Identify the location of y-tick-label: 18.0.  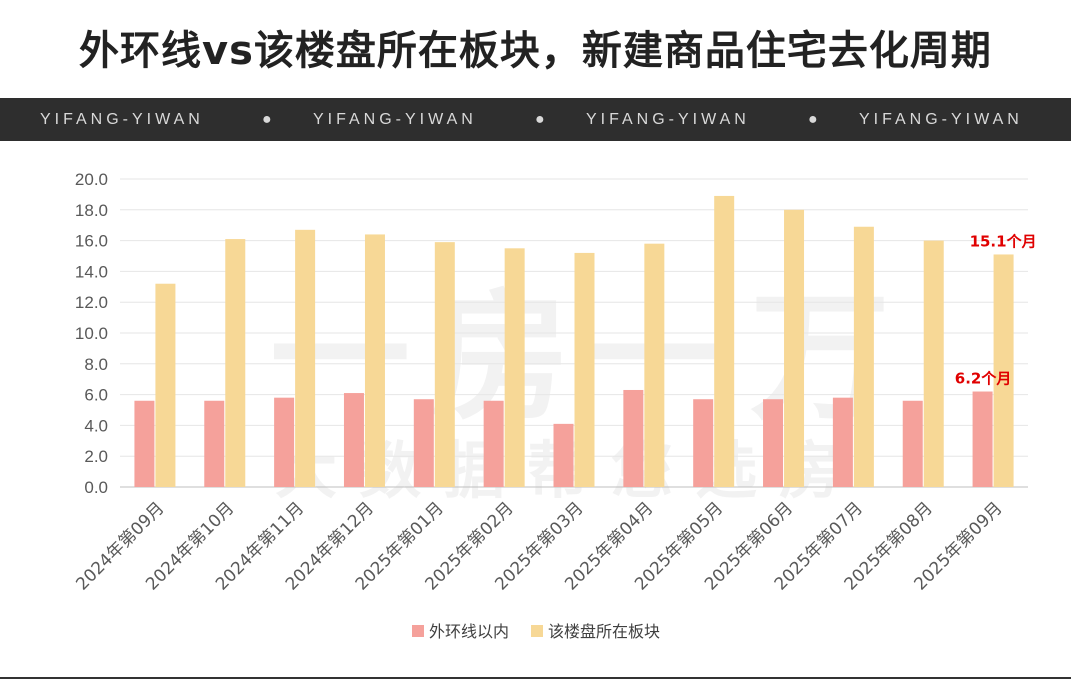
(91, 210).